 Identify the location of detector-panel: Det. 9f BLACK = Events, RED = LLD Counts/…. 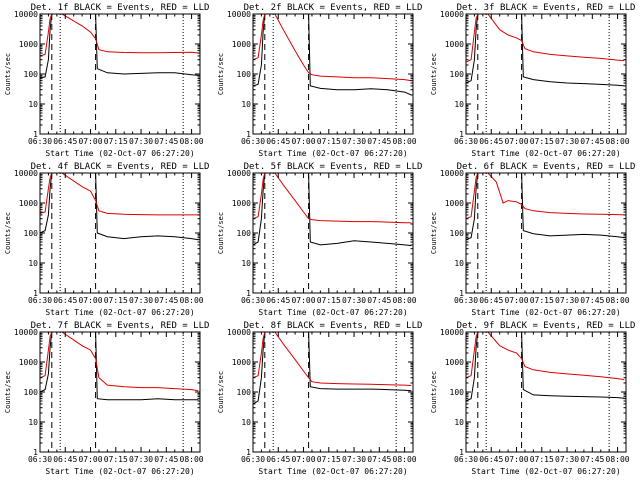
(532, 398).